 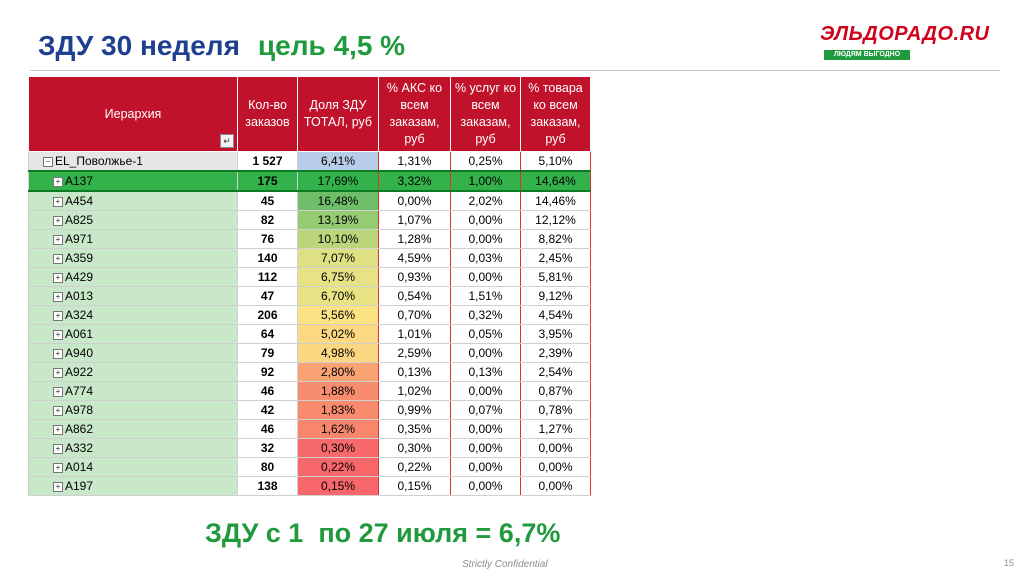 I want to click on row-hierarchy-cell: + A774, so click(x=133, y=391).